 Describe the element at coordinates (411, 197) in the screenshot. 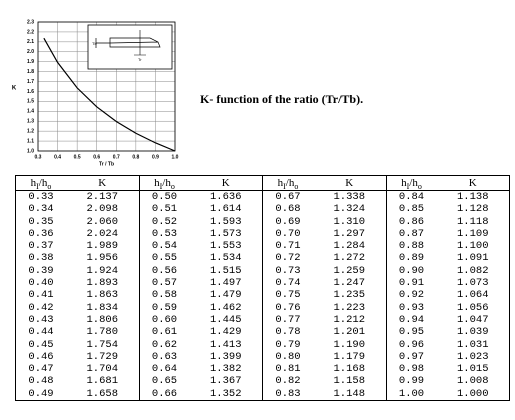

I see `table-cell: 0.84` at that location.